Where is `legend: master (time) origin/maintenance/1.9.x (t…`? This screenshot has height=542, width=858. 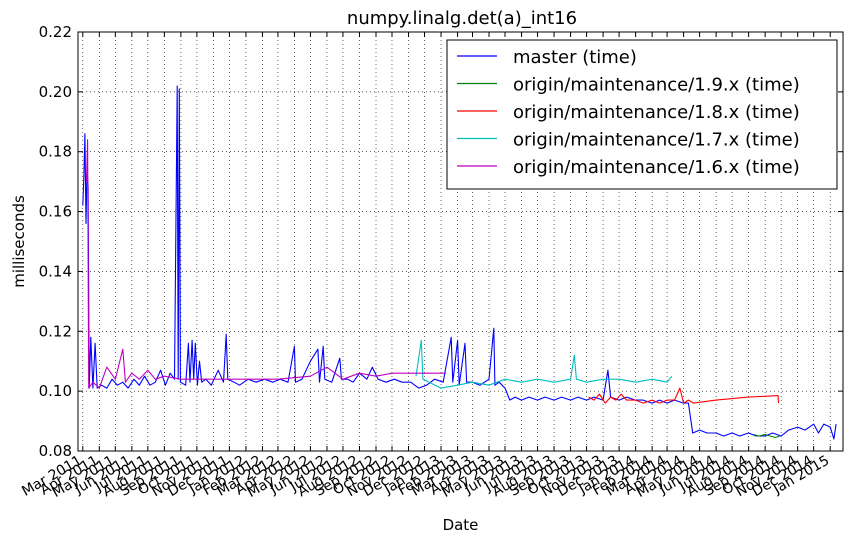
legend: master (time) origin/maintenance/1.9.x (t… is located at coordinates (642, 114).